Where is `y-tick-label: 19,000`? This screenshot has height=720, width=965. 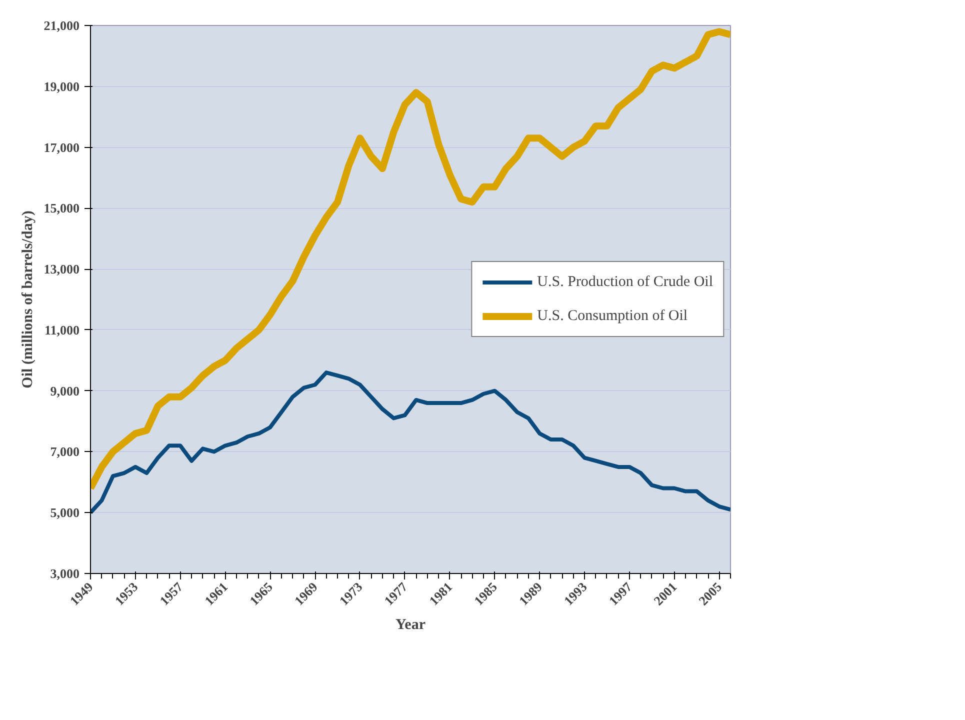 y-tick-label: 19,000 is located at coordinates (62, 86).